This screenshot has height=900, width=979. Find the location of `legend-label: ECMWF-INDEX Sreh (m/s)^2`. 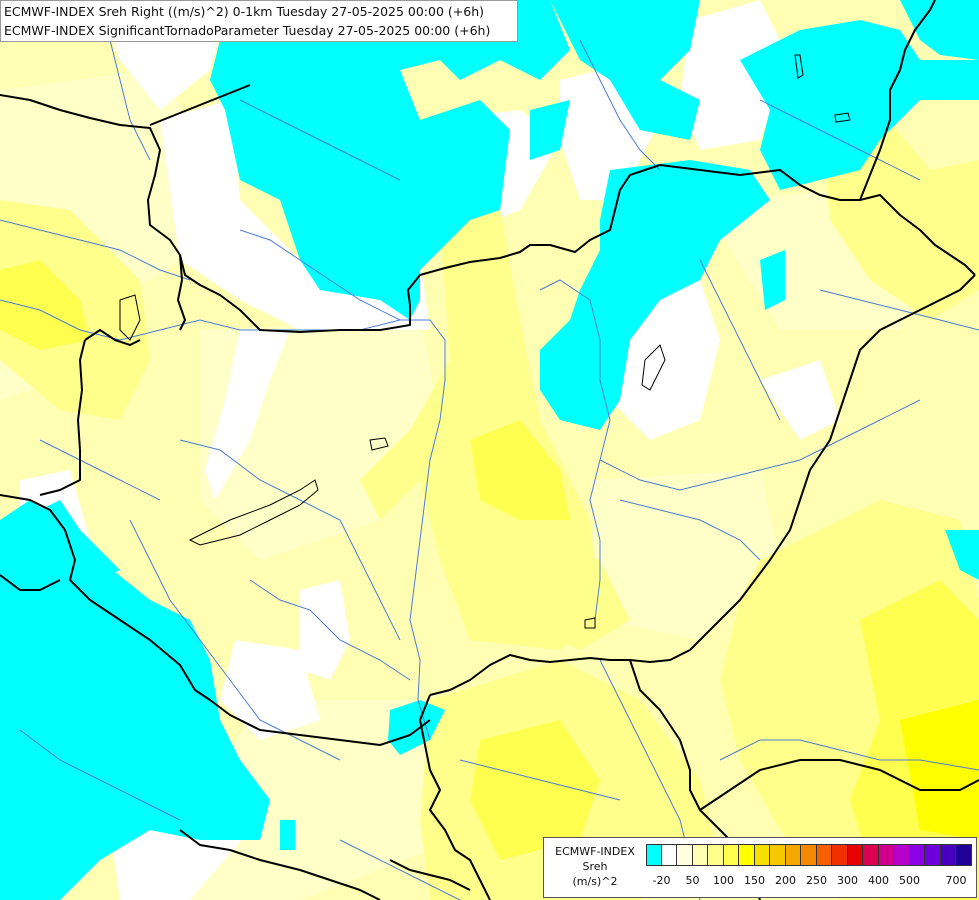

legend-label: ECMWF-INDEX Sreh (m/s)^2 is located at coordinates (595, 866).